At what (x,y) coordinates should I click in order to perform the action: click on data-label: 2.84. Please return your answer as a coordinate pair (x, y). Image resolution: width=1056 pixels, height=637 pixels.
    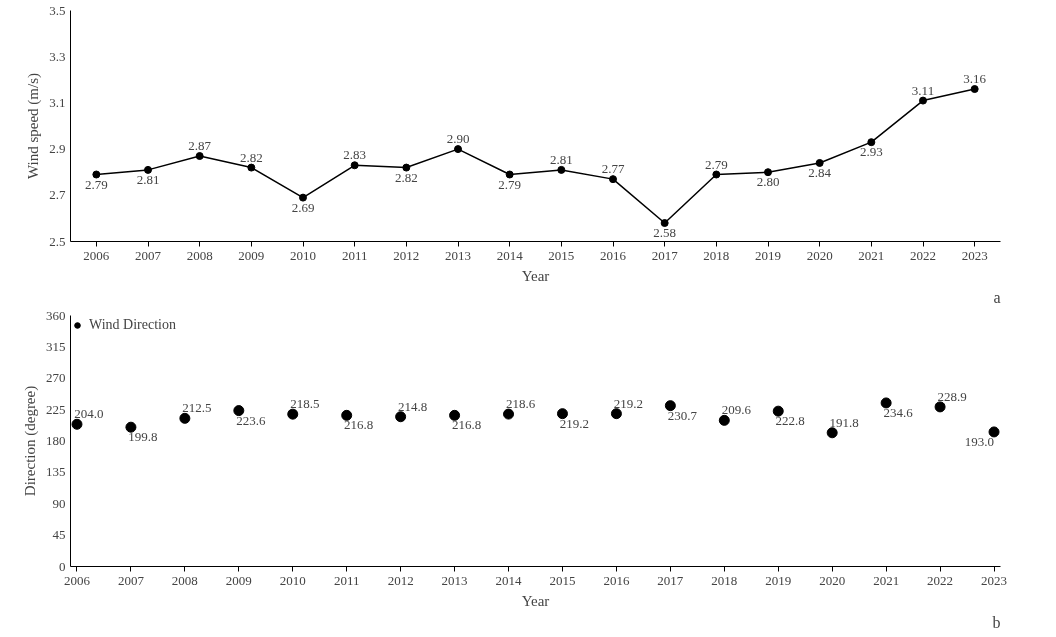
    Looking at the image, I should click on (820, 172).